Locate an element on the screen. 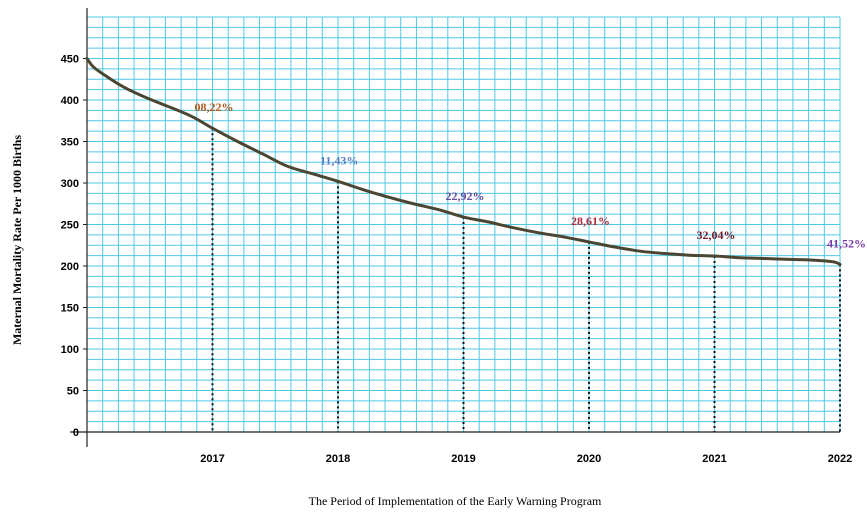 Image resolution: width=867 pixels, height=515 pixels. y-tick-label: 50 is located at coordinates (73, 392).